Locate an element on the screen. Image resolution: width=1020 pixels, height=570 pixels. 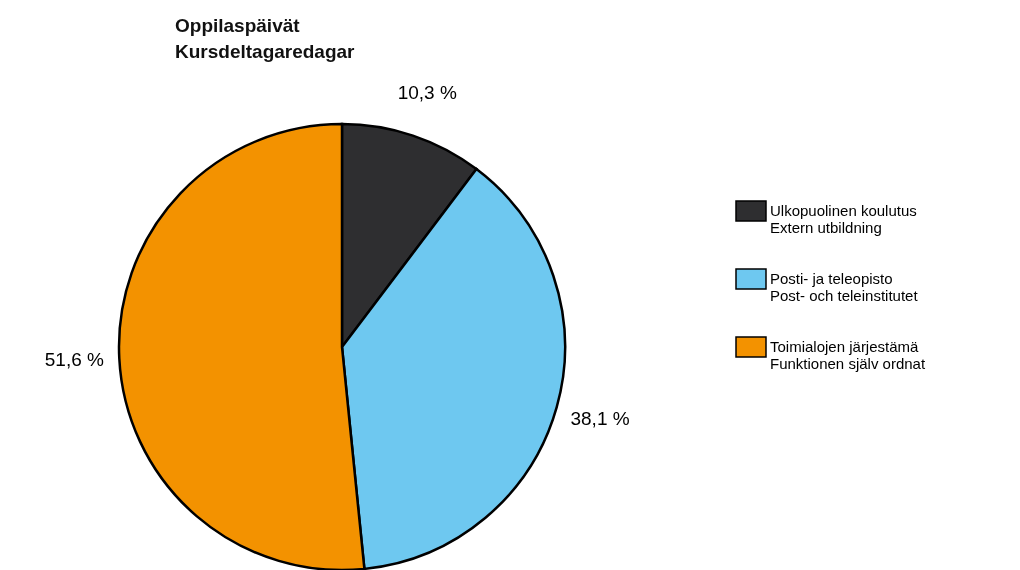
legend-label: Posti- ja teleopisto Post- och teleinstitutet is located at coordinates (844, 287).